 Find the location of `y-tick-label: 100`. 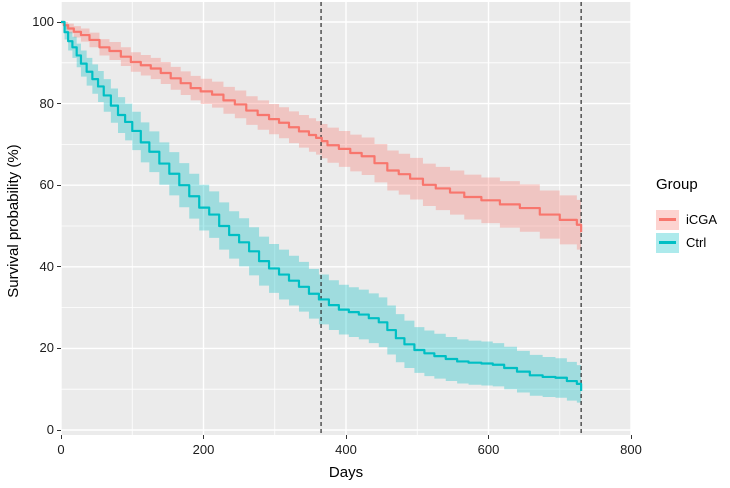

y-tick-label: 100 is located at coordinates (43, 21).